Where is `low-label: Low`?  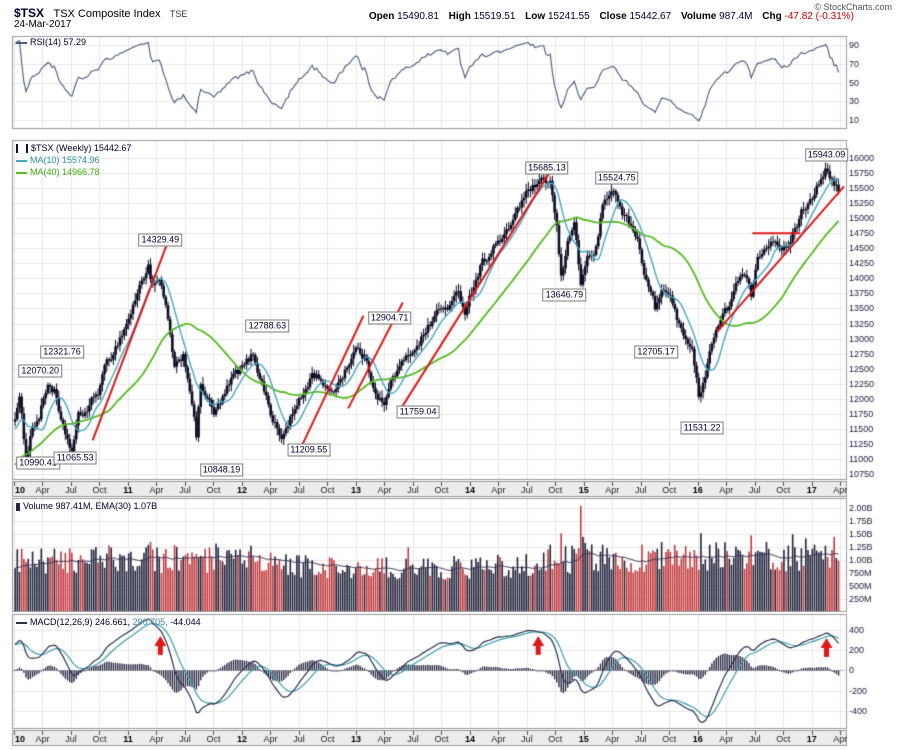 low-label: Low is located at coordinates (535, 16).